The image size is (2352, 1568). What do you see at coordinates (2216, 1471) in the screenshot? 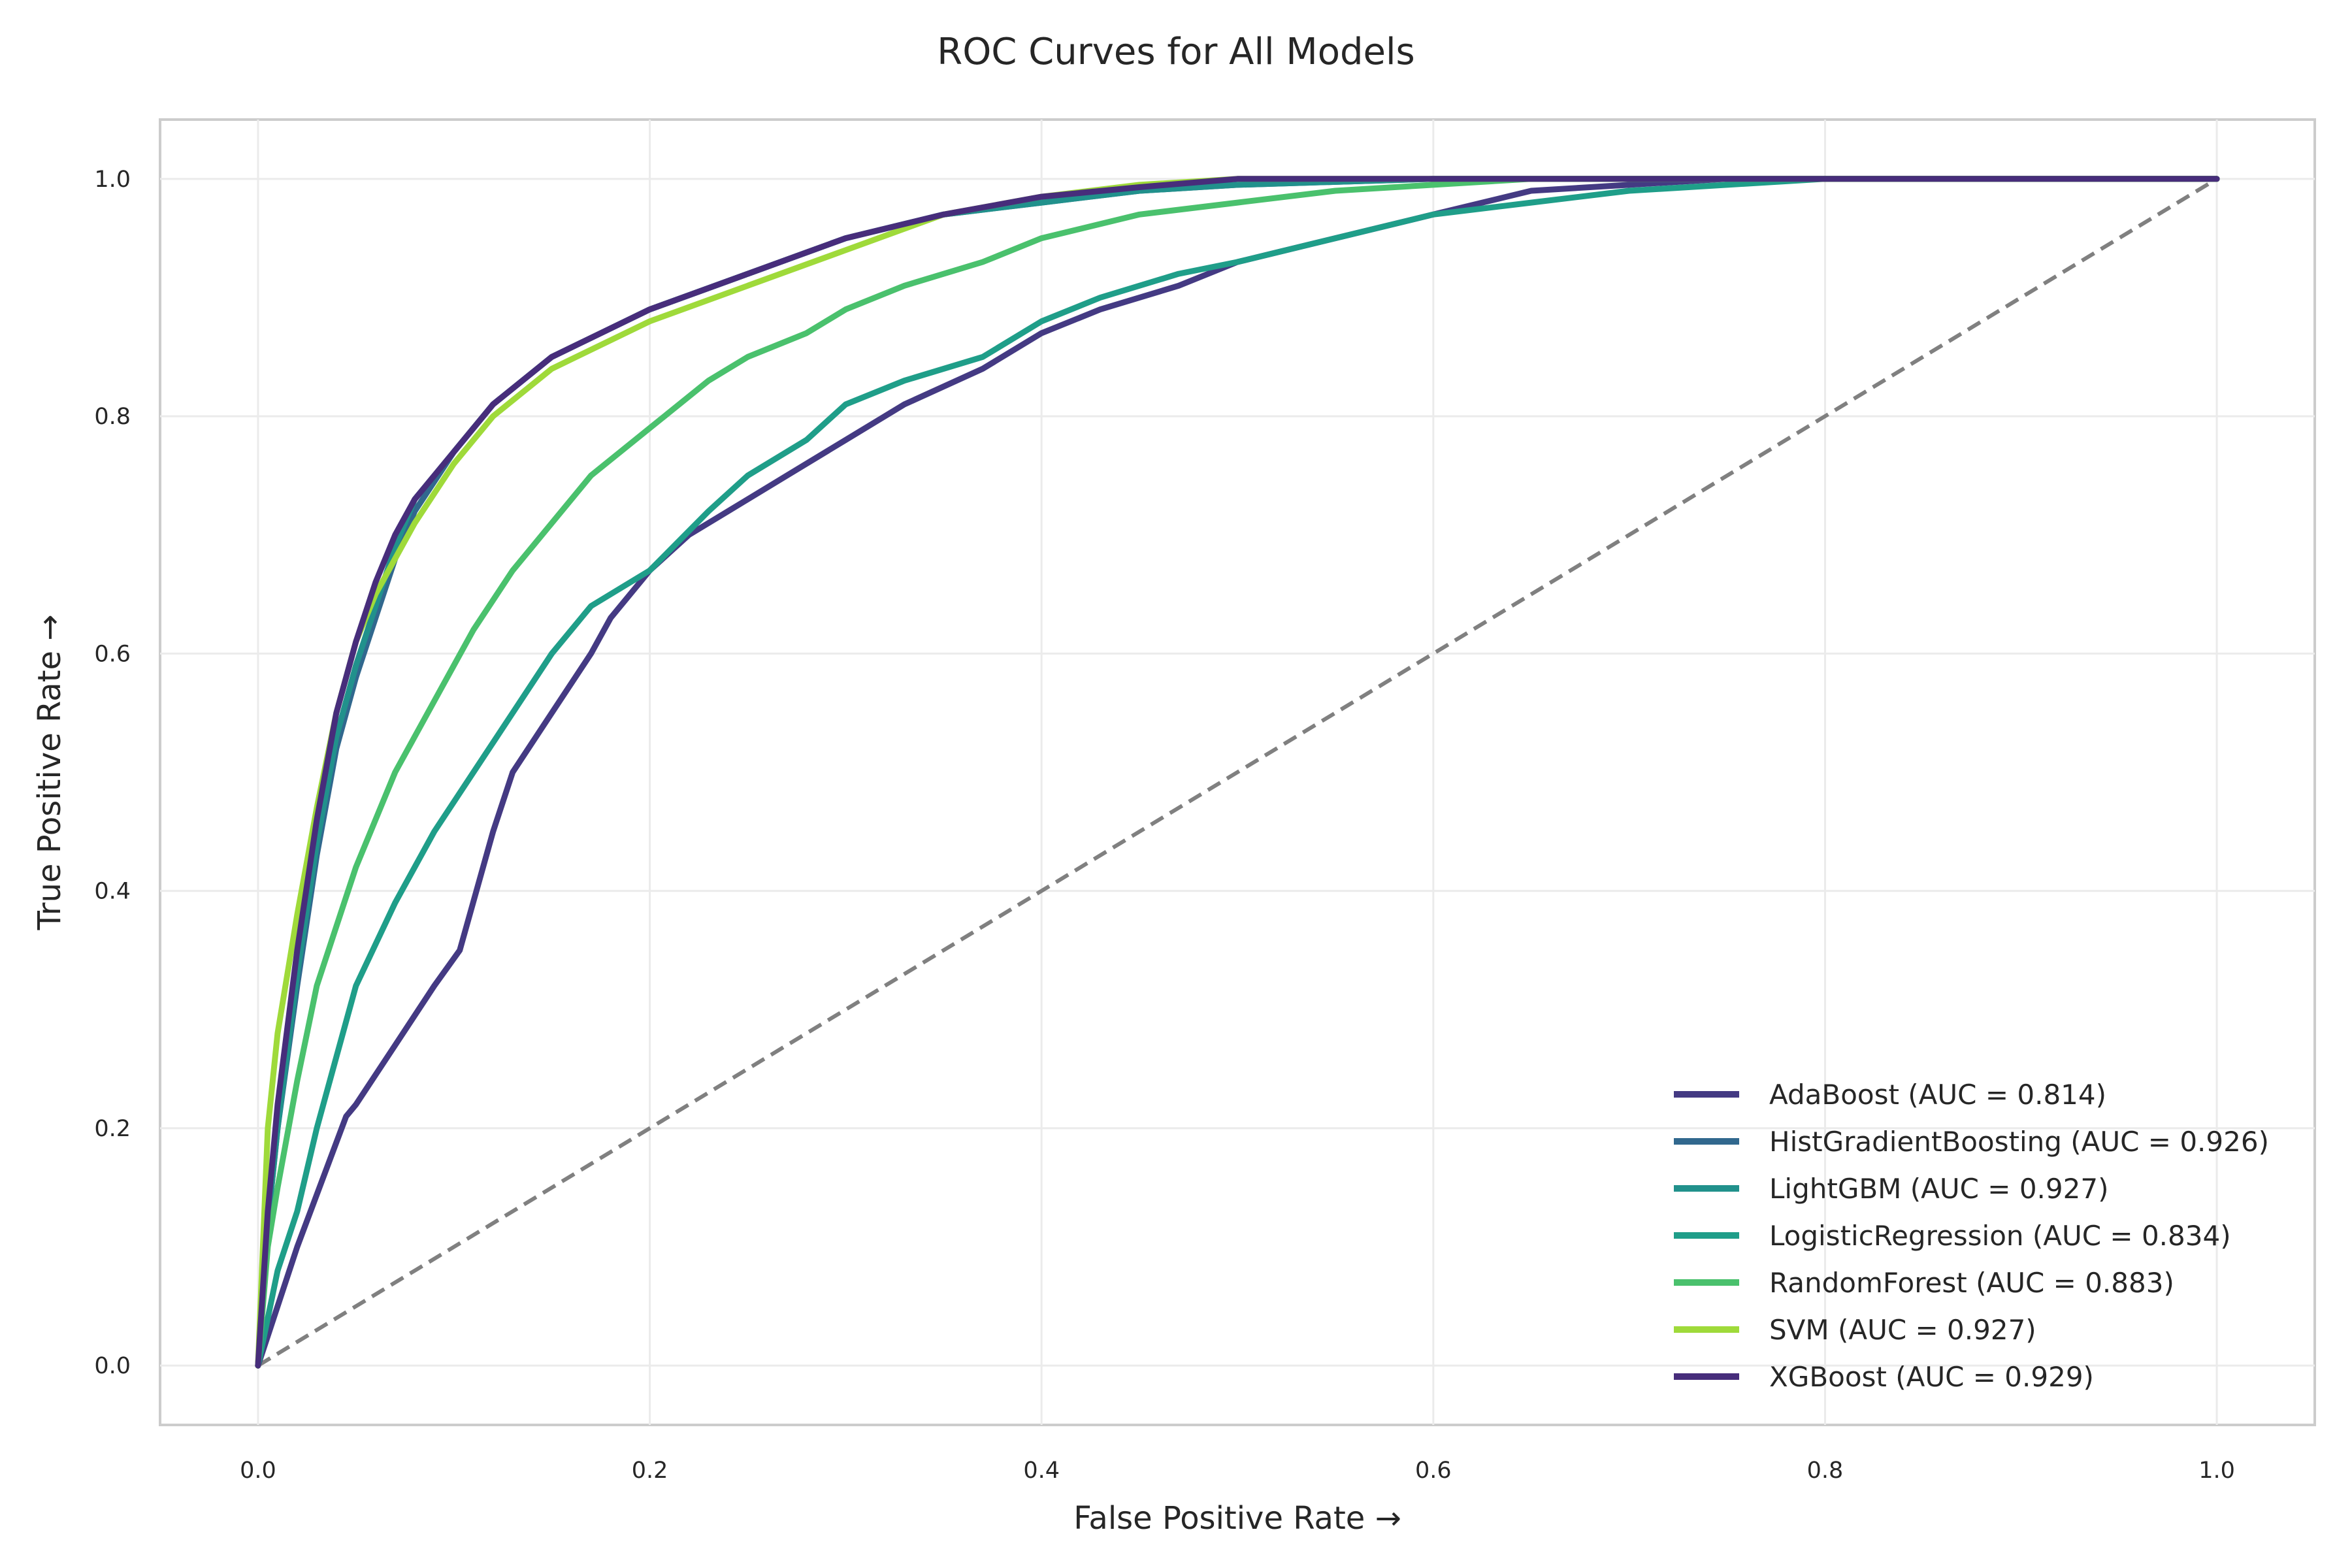
I see `x-tick-label: 1.0` at bounding box center [2216, 1471].